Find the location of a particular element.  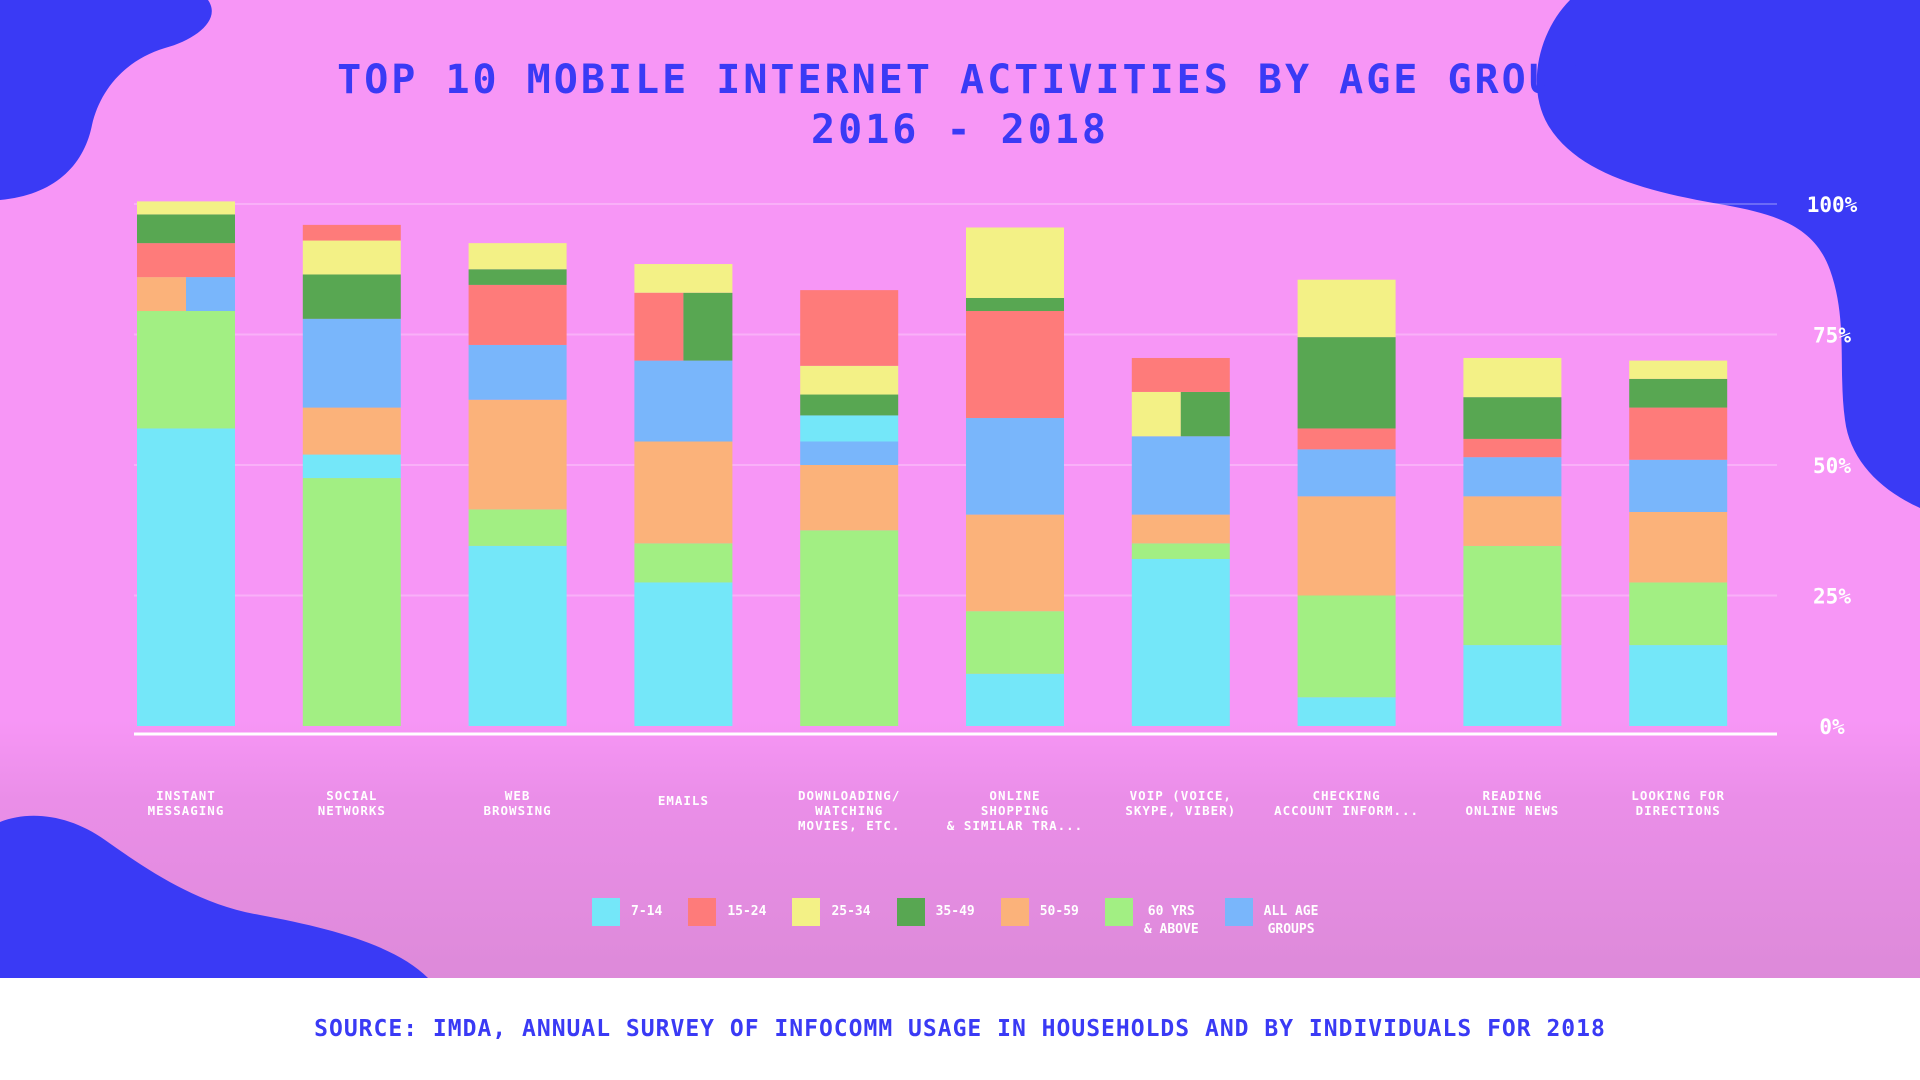

x-category-label-line: SOCIAL is located at coordinates (351, 795).